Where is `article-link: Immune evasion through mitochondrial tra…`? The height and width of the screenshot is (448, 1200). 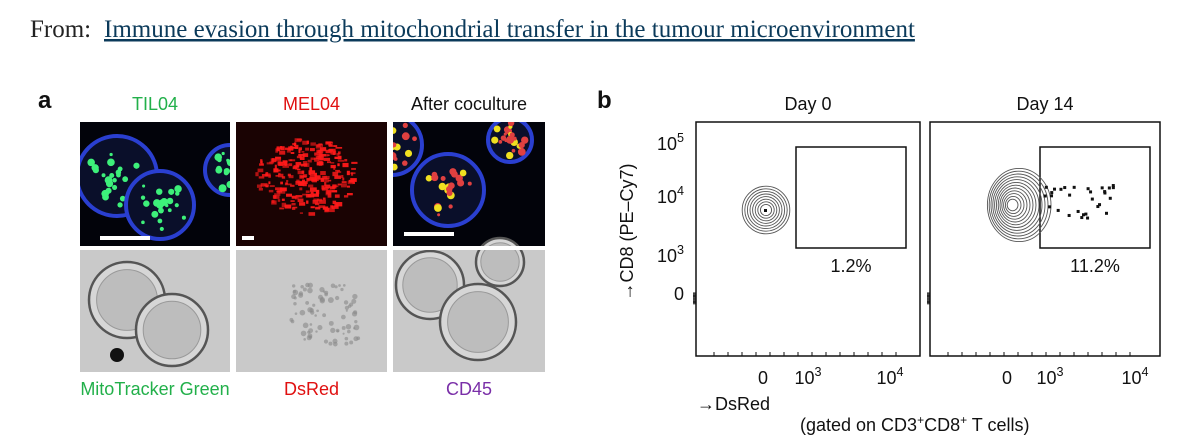 article-link: Immune evasion through mitochondrial tra… is located at coordinates (509, 29).